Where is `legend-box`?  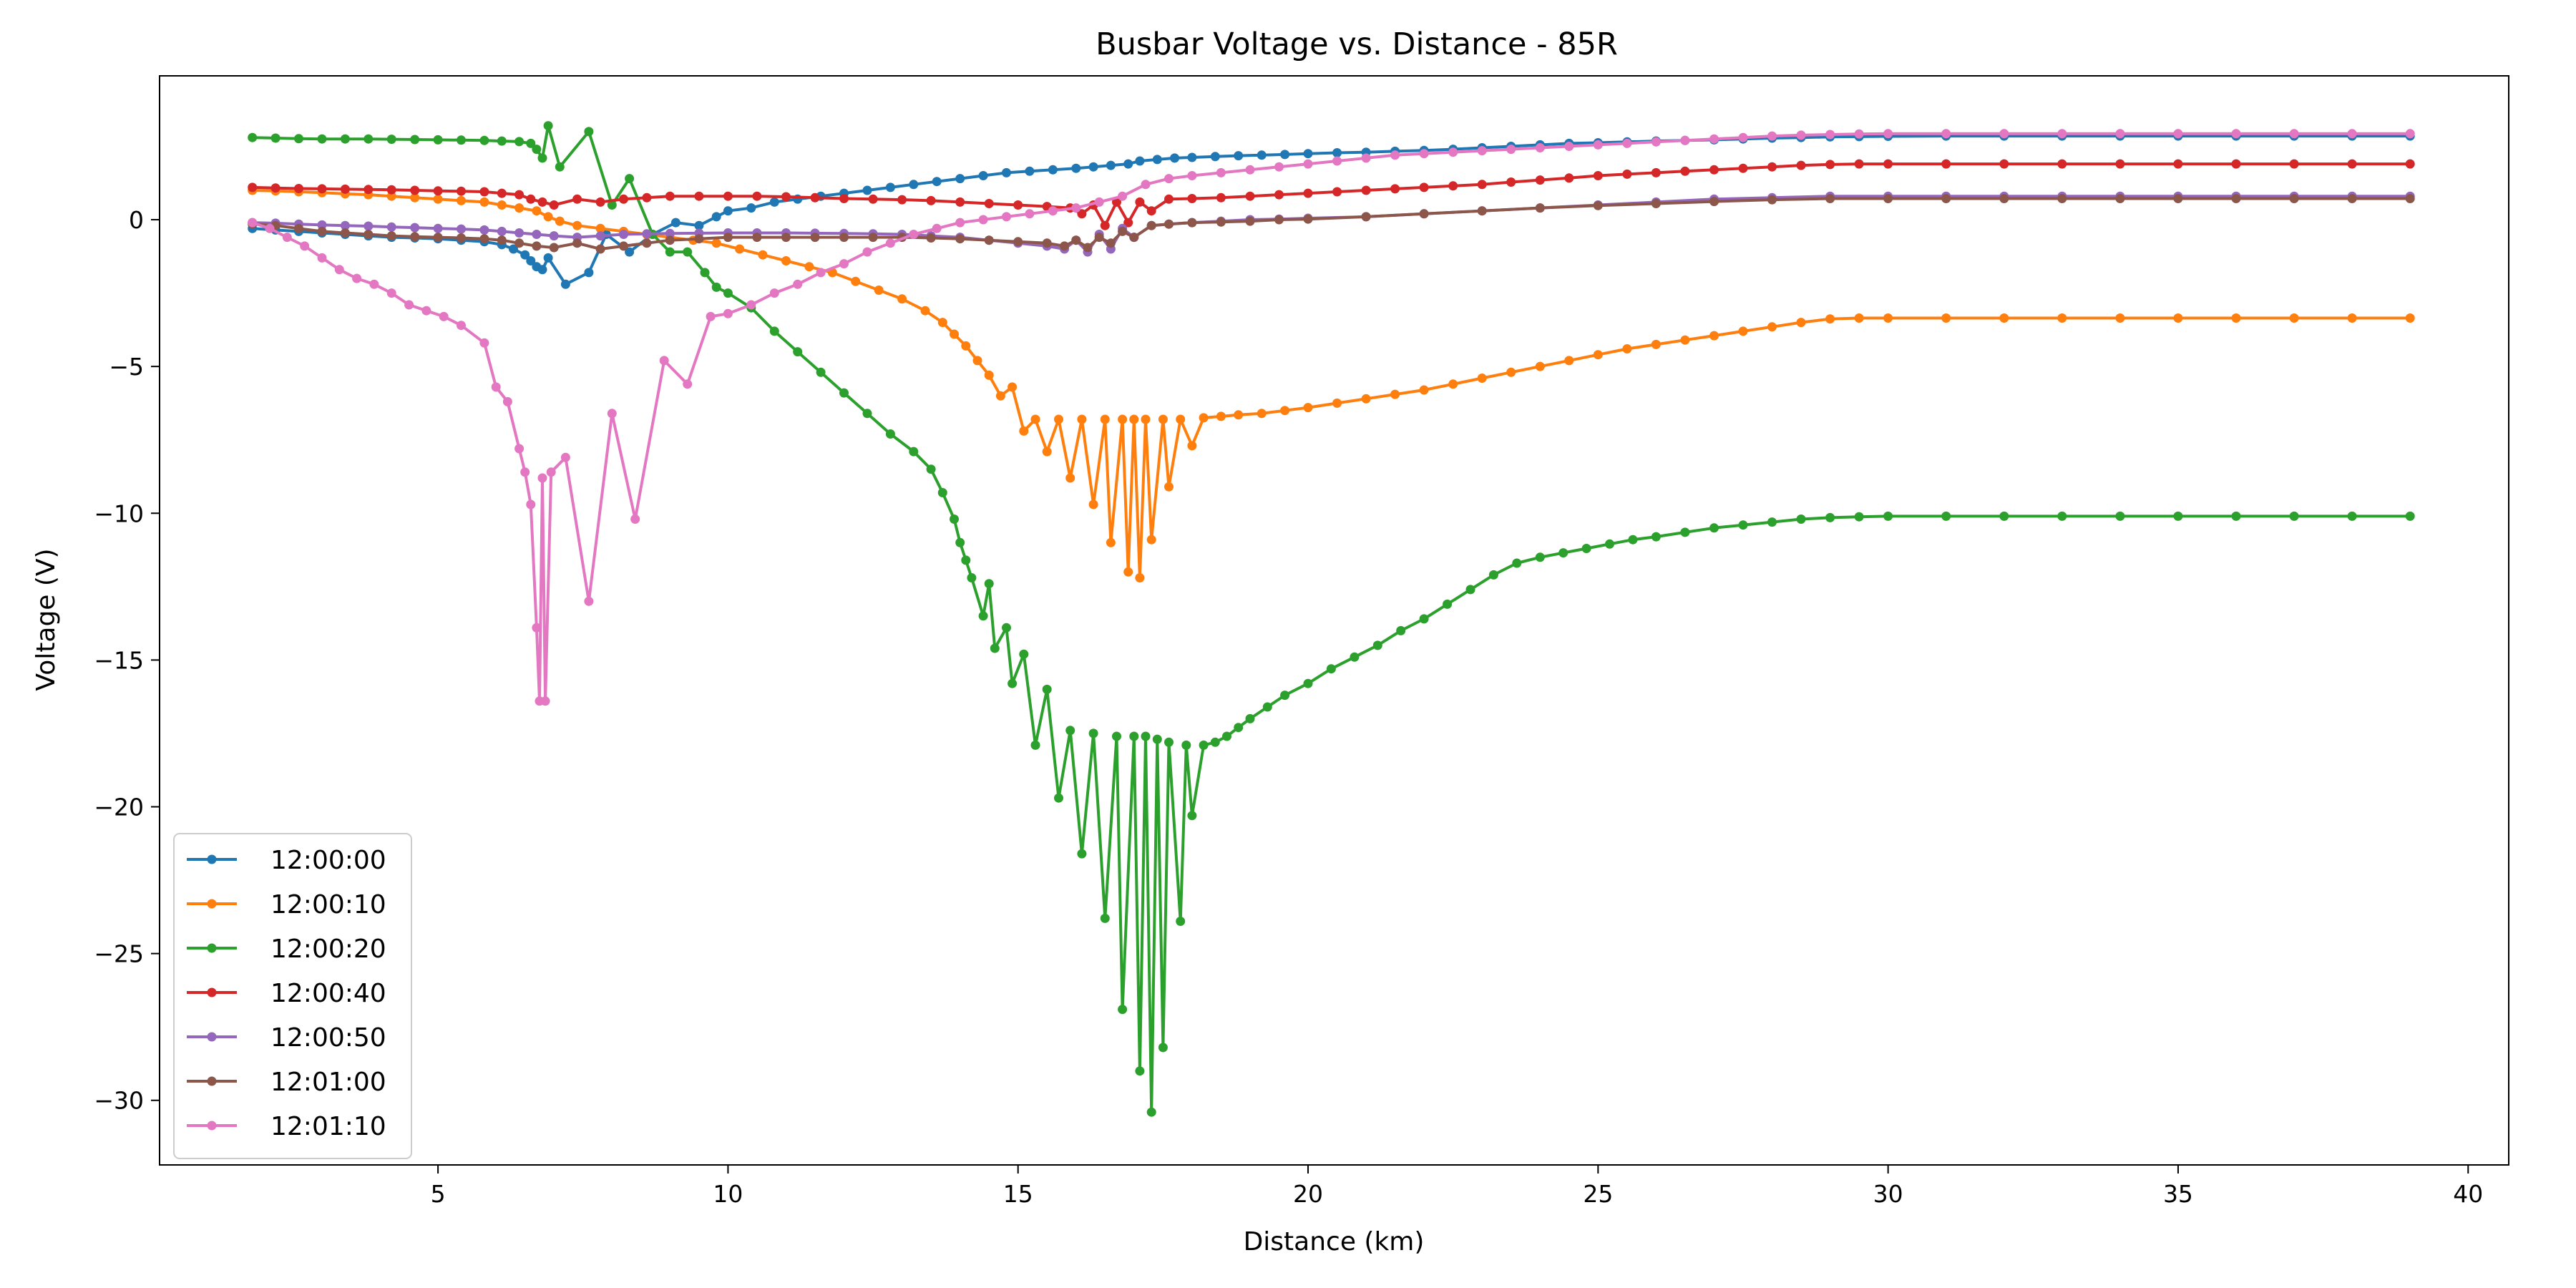
legend-box is located at coordinates (292, 996).